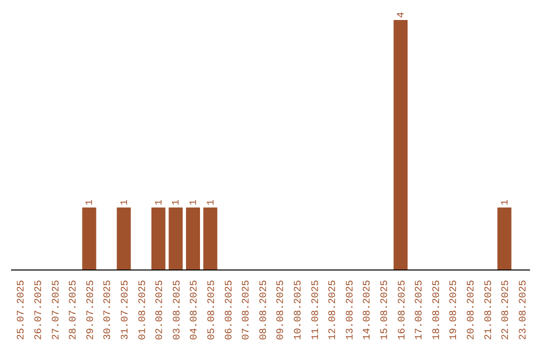 The image size is (540, 340). What do you see at coordinates (316, 310) in the screenshot?
I see `x-tick-label: 11.08.2025` at bounding box center [316, 310].